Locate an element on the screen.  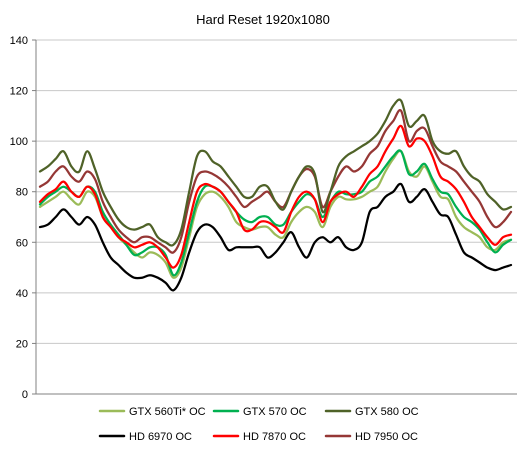
legend-label: GTX 570 OC is located at coordinates (275, 412).